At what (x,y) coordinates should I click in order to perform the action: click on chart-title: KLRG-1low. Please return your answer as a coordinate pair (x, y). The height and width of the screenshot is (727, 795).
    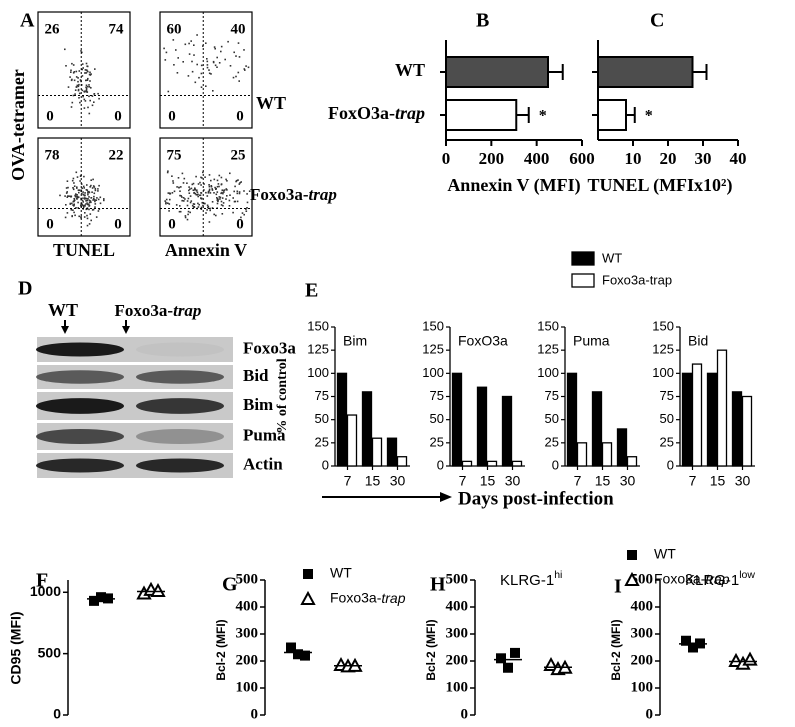
    Looking at the image, I should click on (720, 579).